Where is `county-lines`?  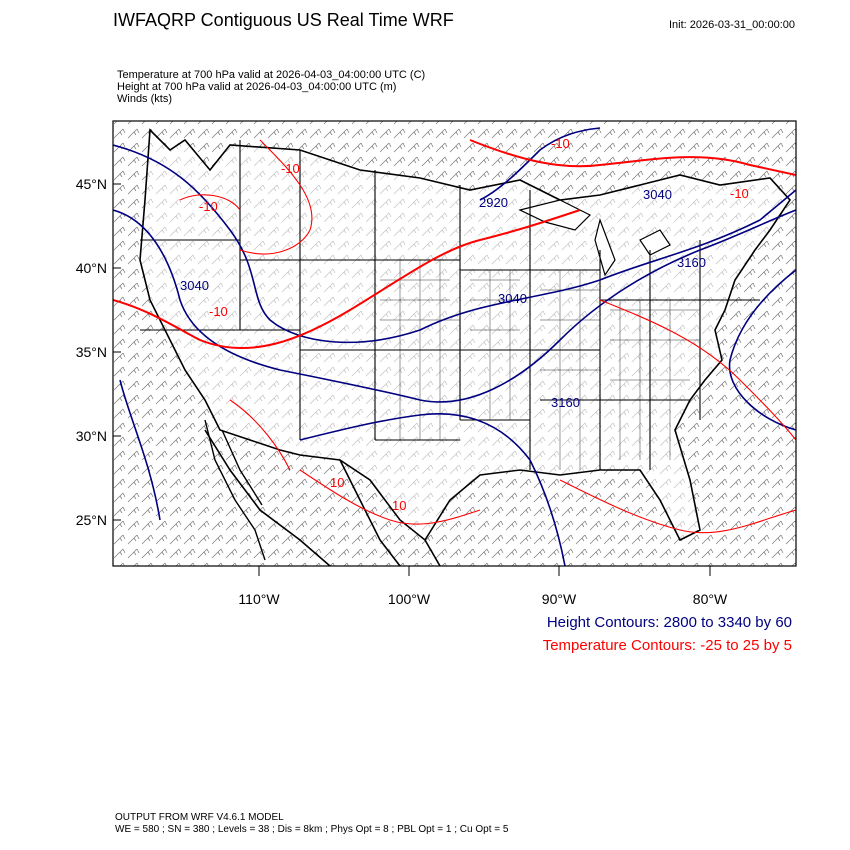 county-lines is located at coordinates (540, 365).